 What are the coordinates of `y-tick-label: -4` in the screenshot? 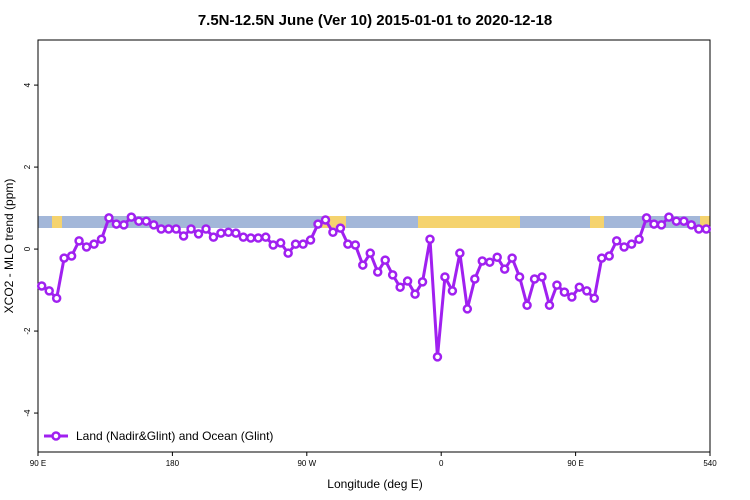 It's located at (27, 413).